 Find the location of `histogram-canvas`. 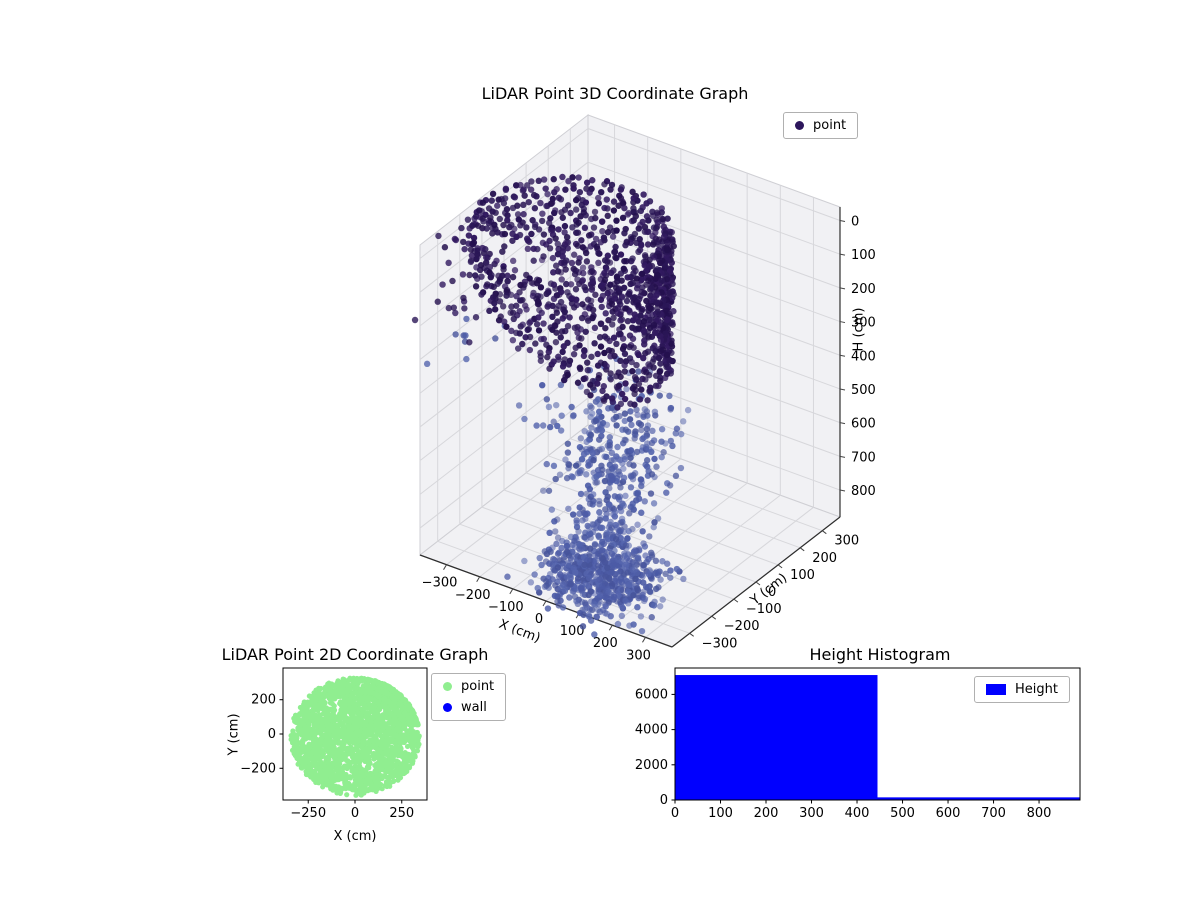

histogram-canvas is located at coordinates (865, 747).